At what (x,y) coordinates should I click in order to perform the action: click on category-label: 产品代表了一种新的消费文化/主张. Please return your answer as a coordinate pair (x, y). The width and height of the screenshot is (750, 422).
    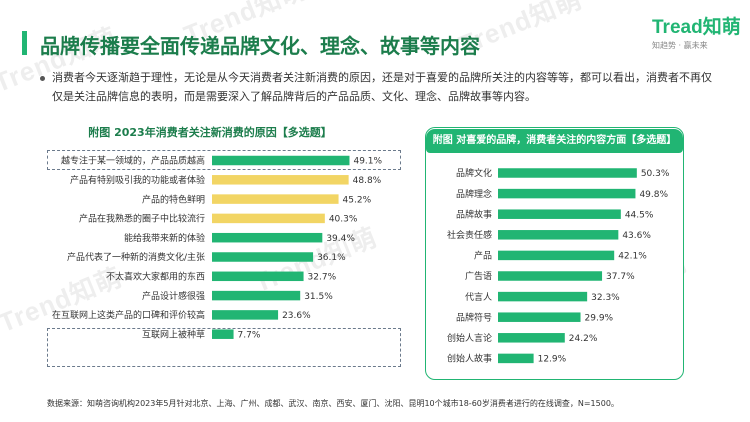
    Looking at the image, I should click on (136, 257).